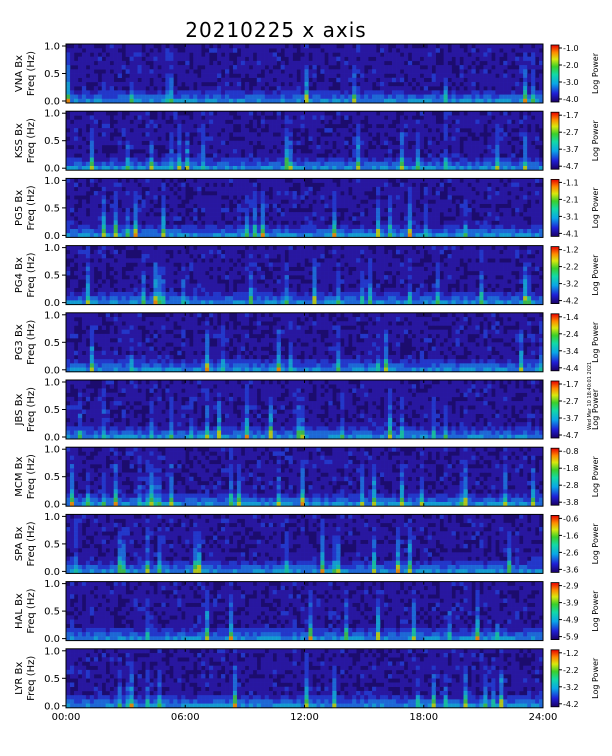 The width and height of the screenshot is (612, 756). Describe the element at coordinates (31, 140) in the screenshot. I see `panel-ylabel-freq: Freq (Hz)` at that location.